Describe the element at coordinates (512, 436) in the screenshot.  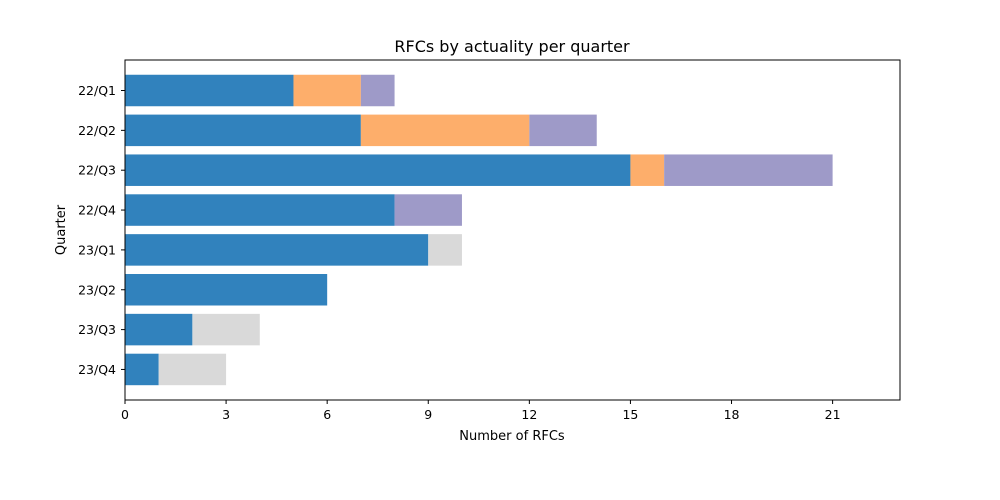
I see `x-axis-label: Number of RFCs` at that location.